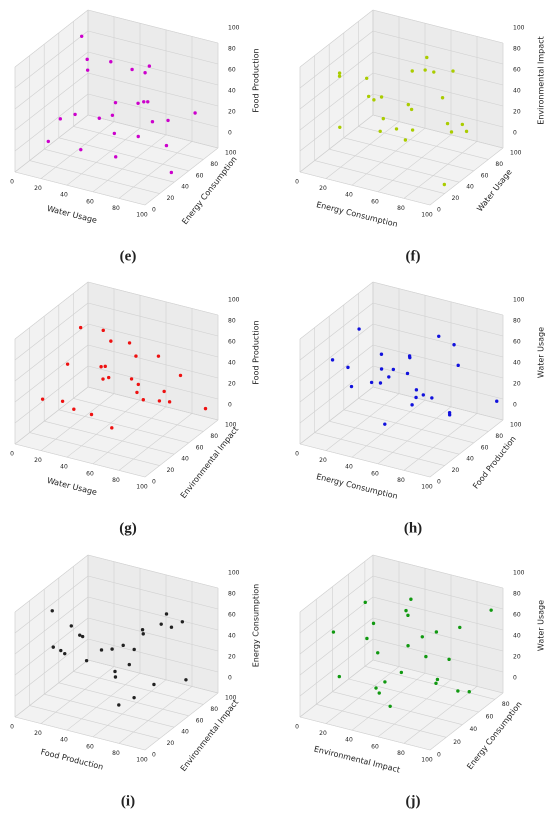 This screenshot has width=550, height=819. I want to click on y-tick-label: 0, so click(154, 482).